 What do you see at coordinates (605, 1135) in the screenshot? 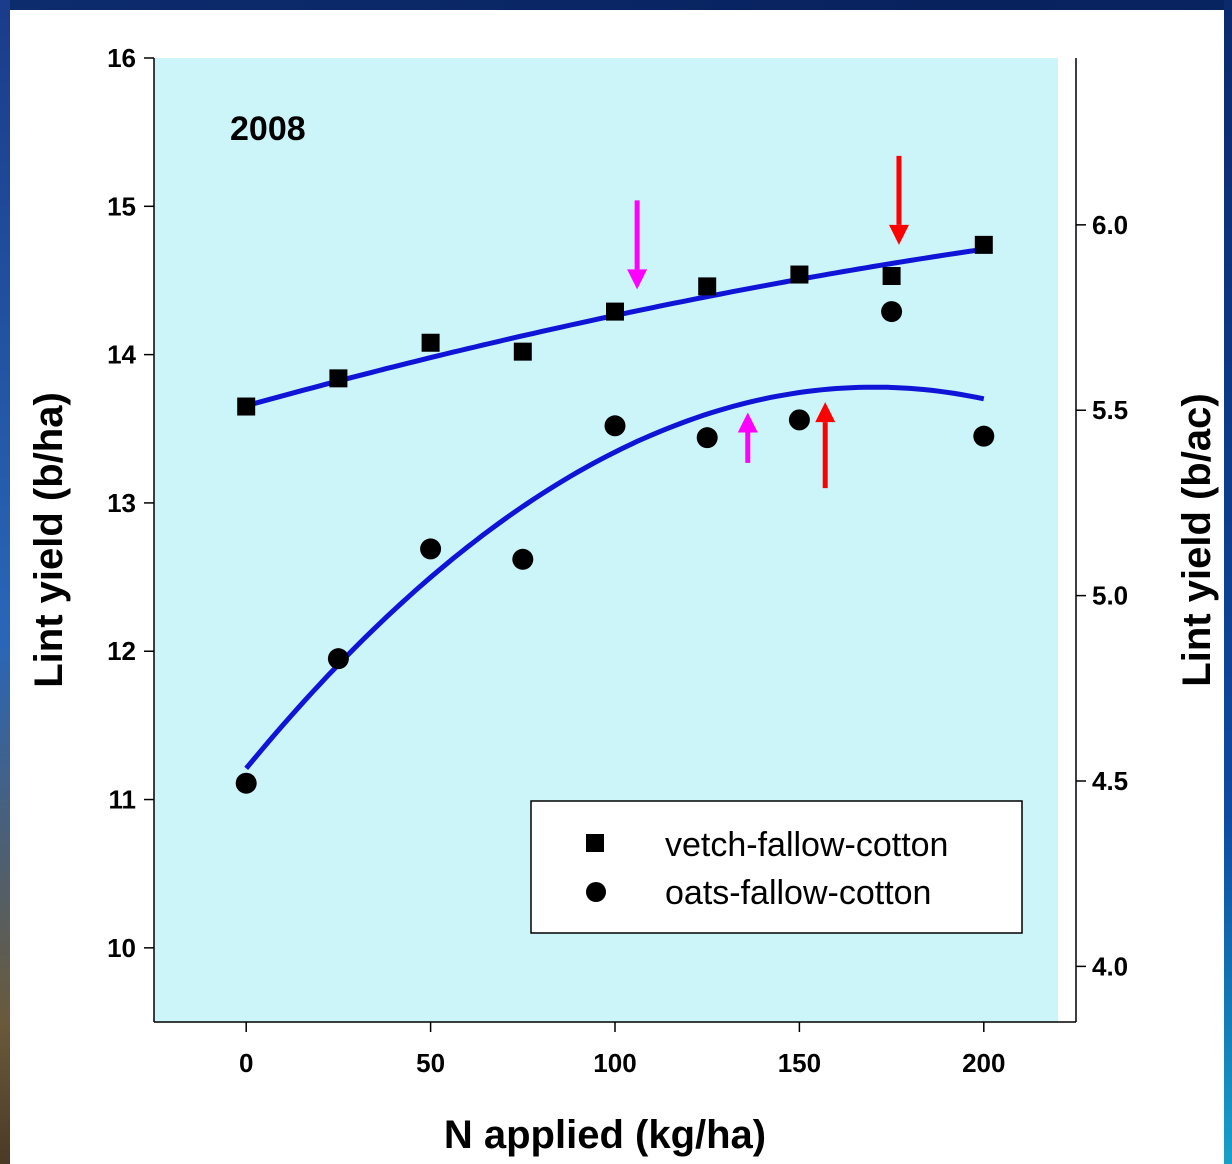
I see `x-axis-title: N applied (kg/ha)` at bounding box center [605, 1135].